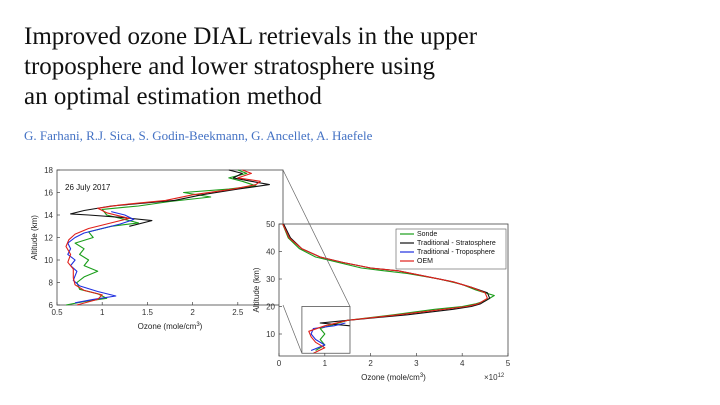 This screenshot has width=720, height=405. I want to click on legend-box, so click(451, 249).